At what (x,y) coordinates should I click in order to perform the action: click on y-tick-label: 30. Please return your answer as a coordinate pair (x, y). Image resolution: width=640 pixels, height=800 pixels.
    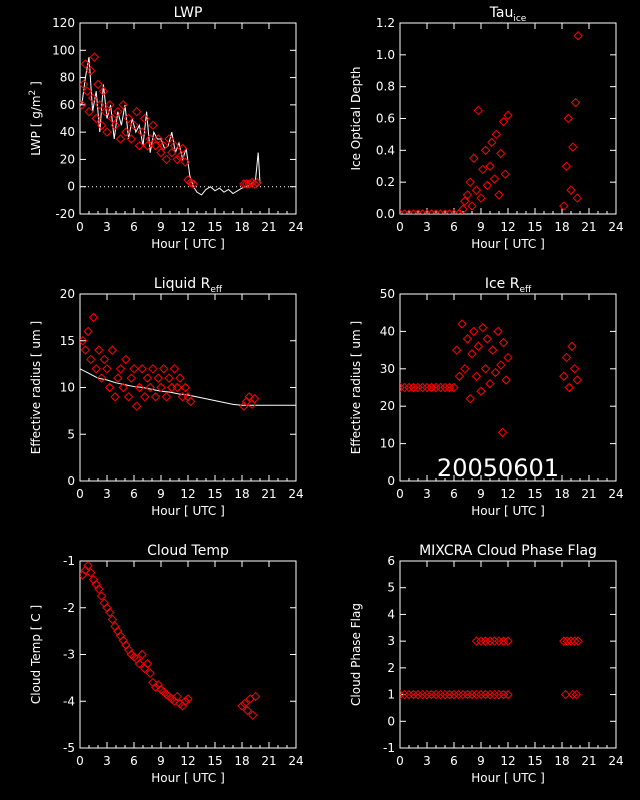
    Looking at the image, I should click on (387, 369).